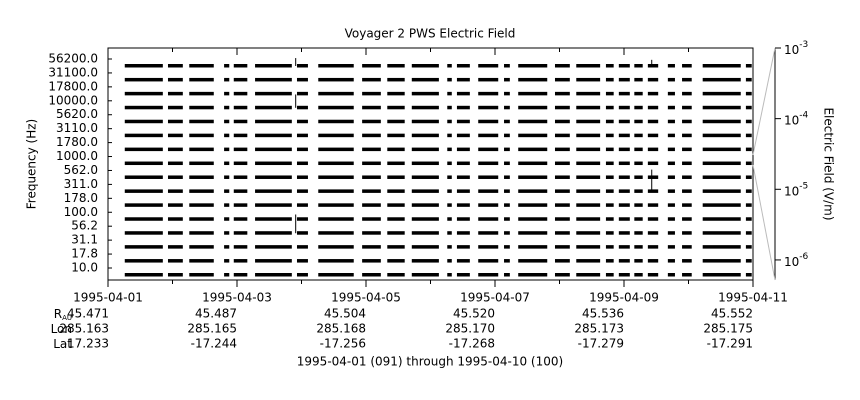 The image size is (860, 400). What do you see at coordinates (237, 298) in the screenshot?
I see `x-tick-label: 1995-04-03` at bounding box center [237, 298].